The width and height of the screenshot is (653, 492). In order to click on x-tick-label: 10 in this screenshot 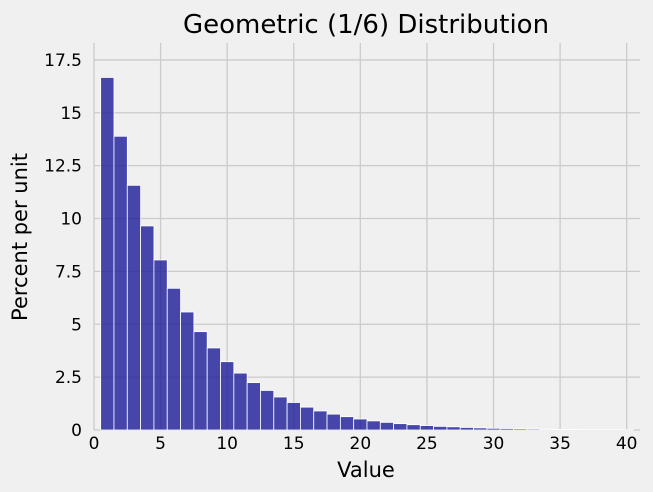, I will do `click(227, 444)`.